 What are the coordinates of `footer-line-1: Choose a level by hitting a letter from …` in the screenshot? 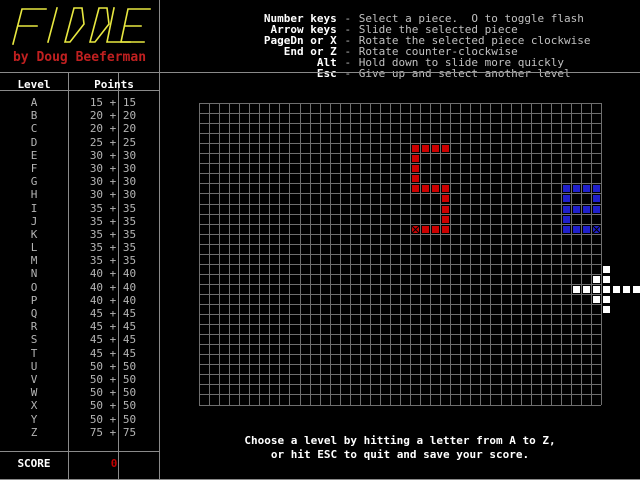 It's located at (400, 440).